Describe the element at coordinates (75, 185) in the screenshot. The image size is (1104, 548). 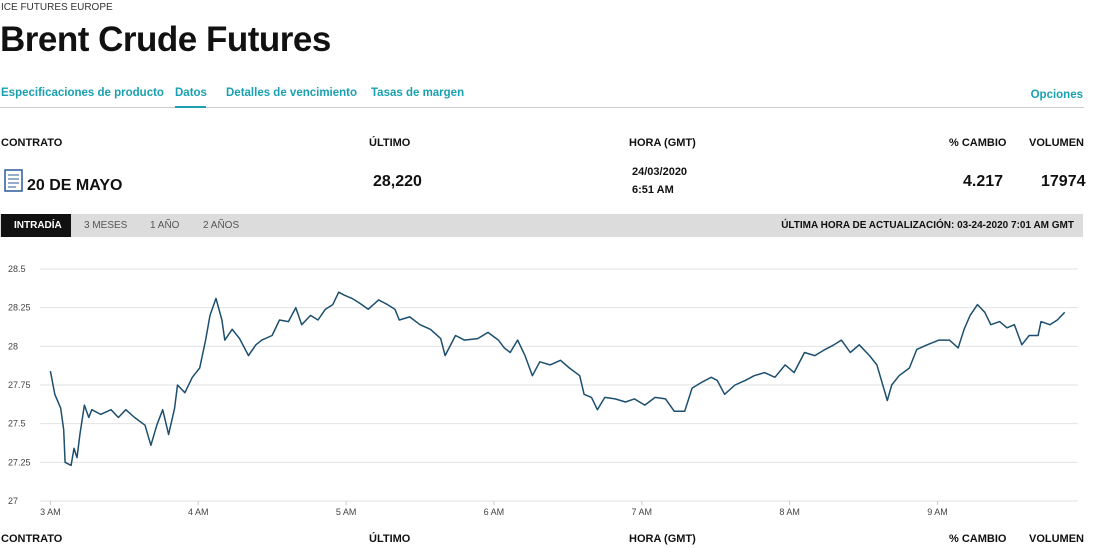
I see `contract: 20 DE MAYO` at that location.